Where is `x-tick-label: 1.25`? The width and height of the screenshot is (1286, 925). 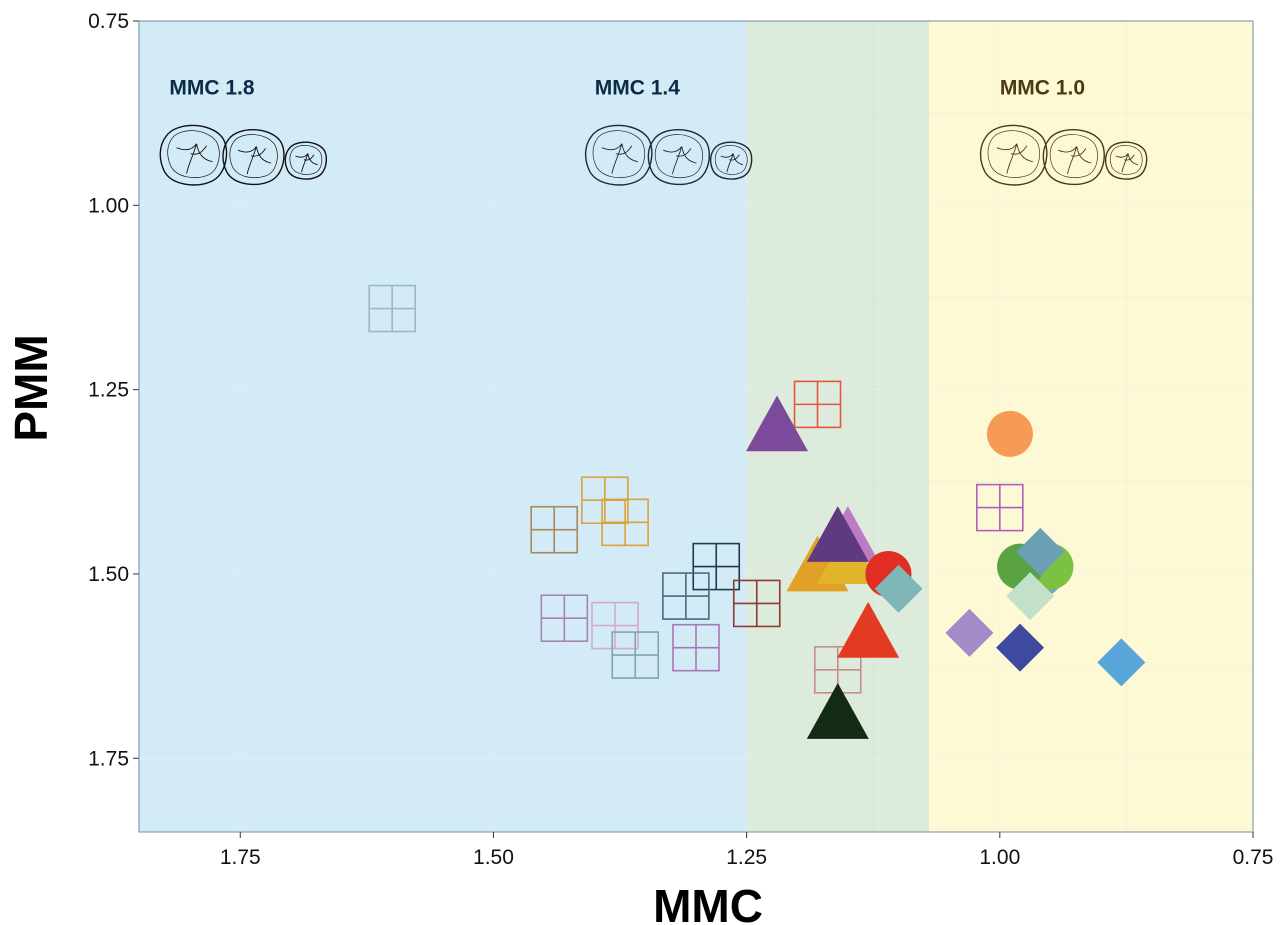 x-tick-label: 1.25 is located at coordinates (746, 857).